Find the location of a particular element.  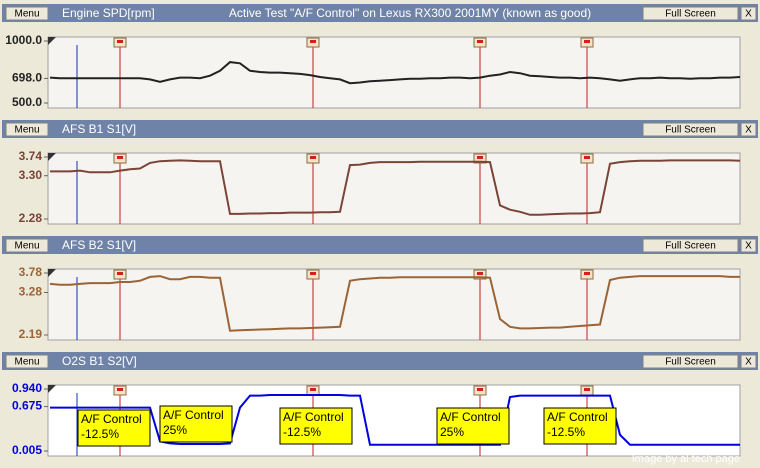

y-tick-label: 3.78 is located at coordinates (31, 272).